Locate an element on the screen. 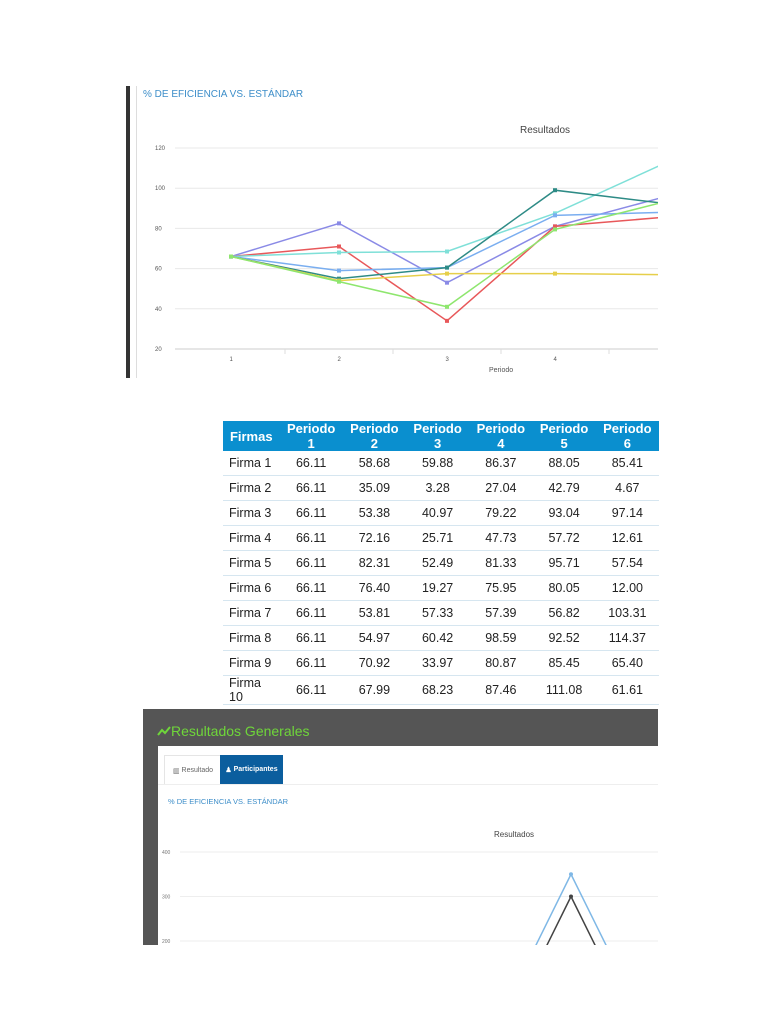 The image size is (768, 1024). table-cell: Firma 6 is located at coordinates (251, 588).